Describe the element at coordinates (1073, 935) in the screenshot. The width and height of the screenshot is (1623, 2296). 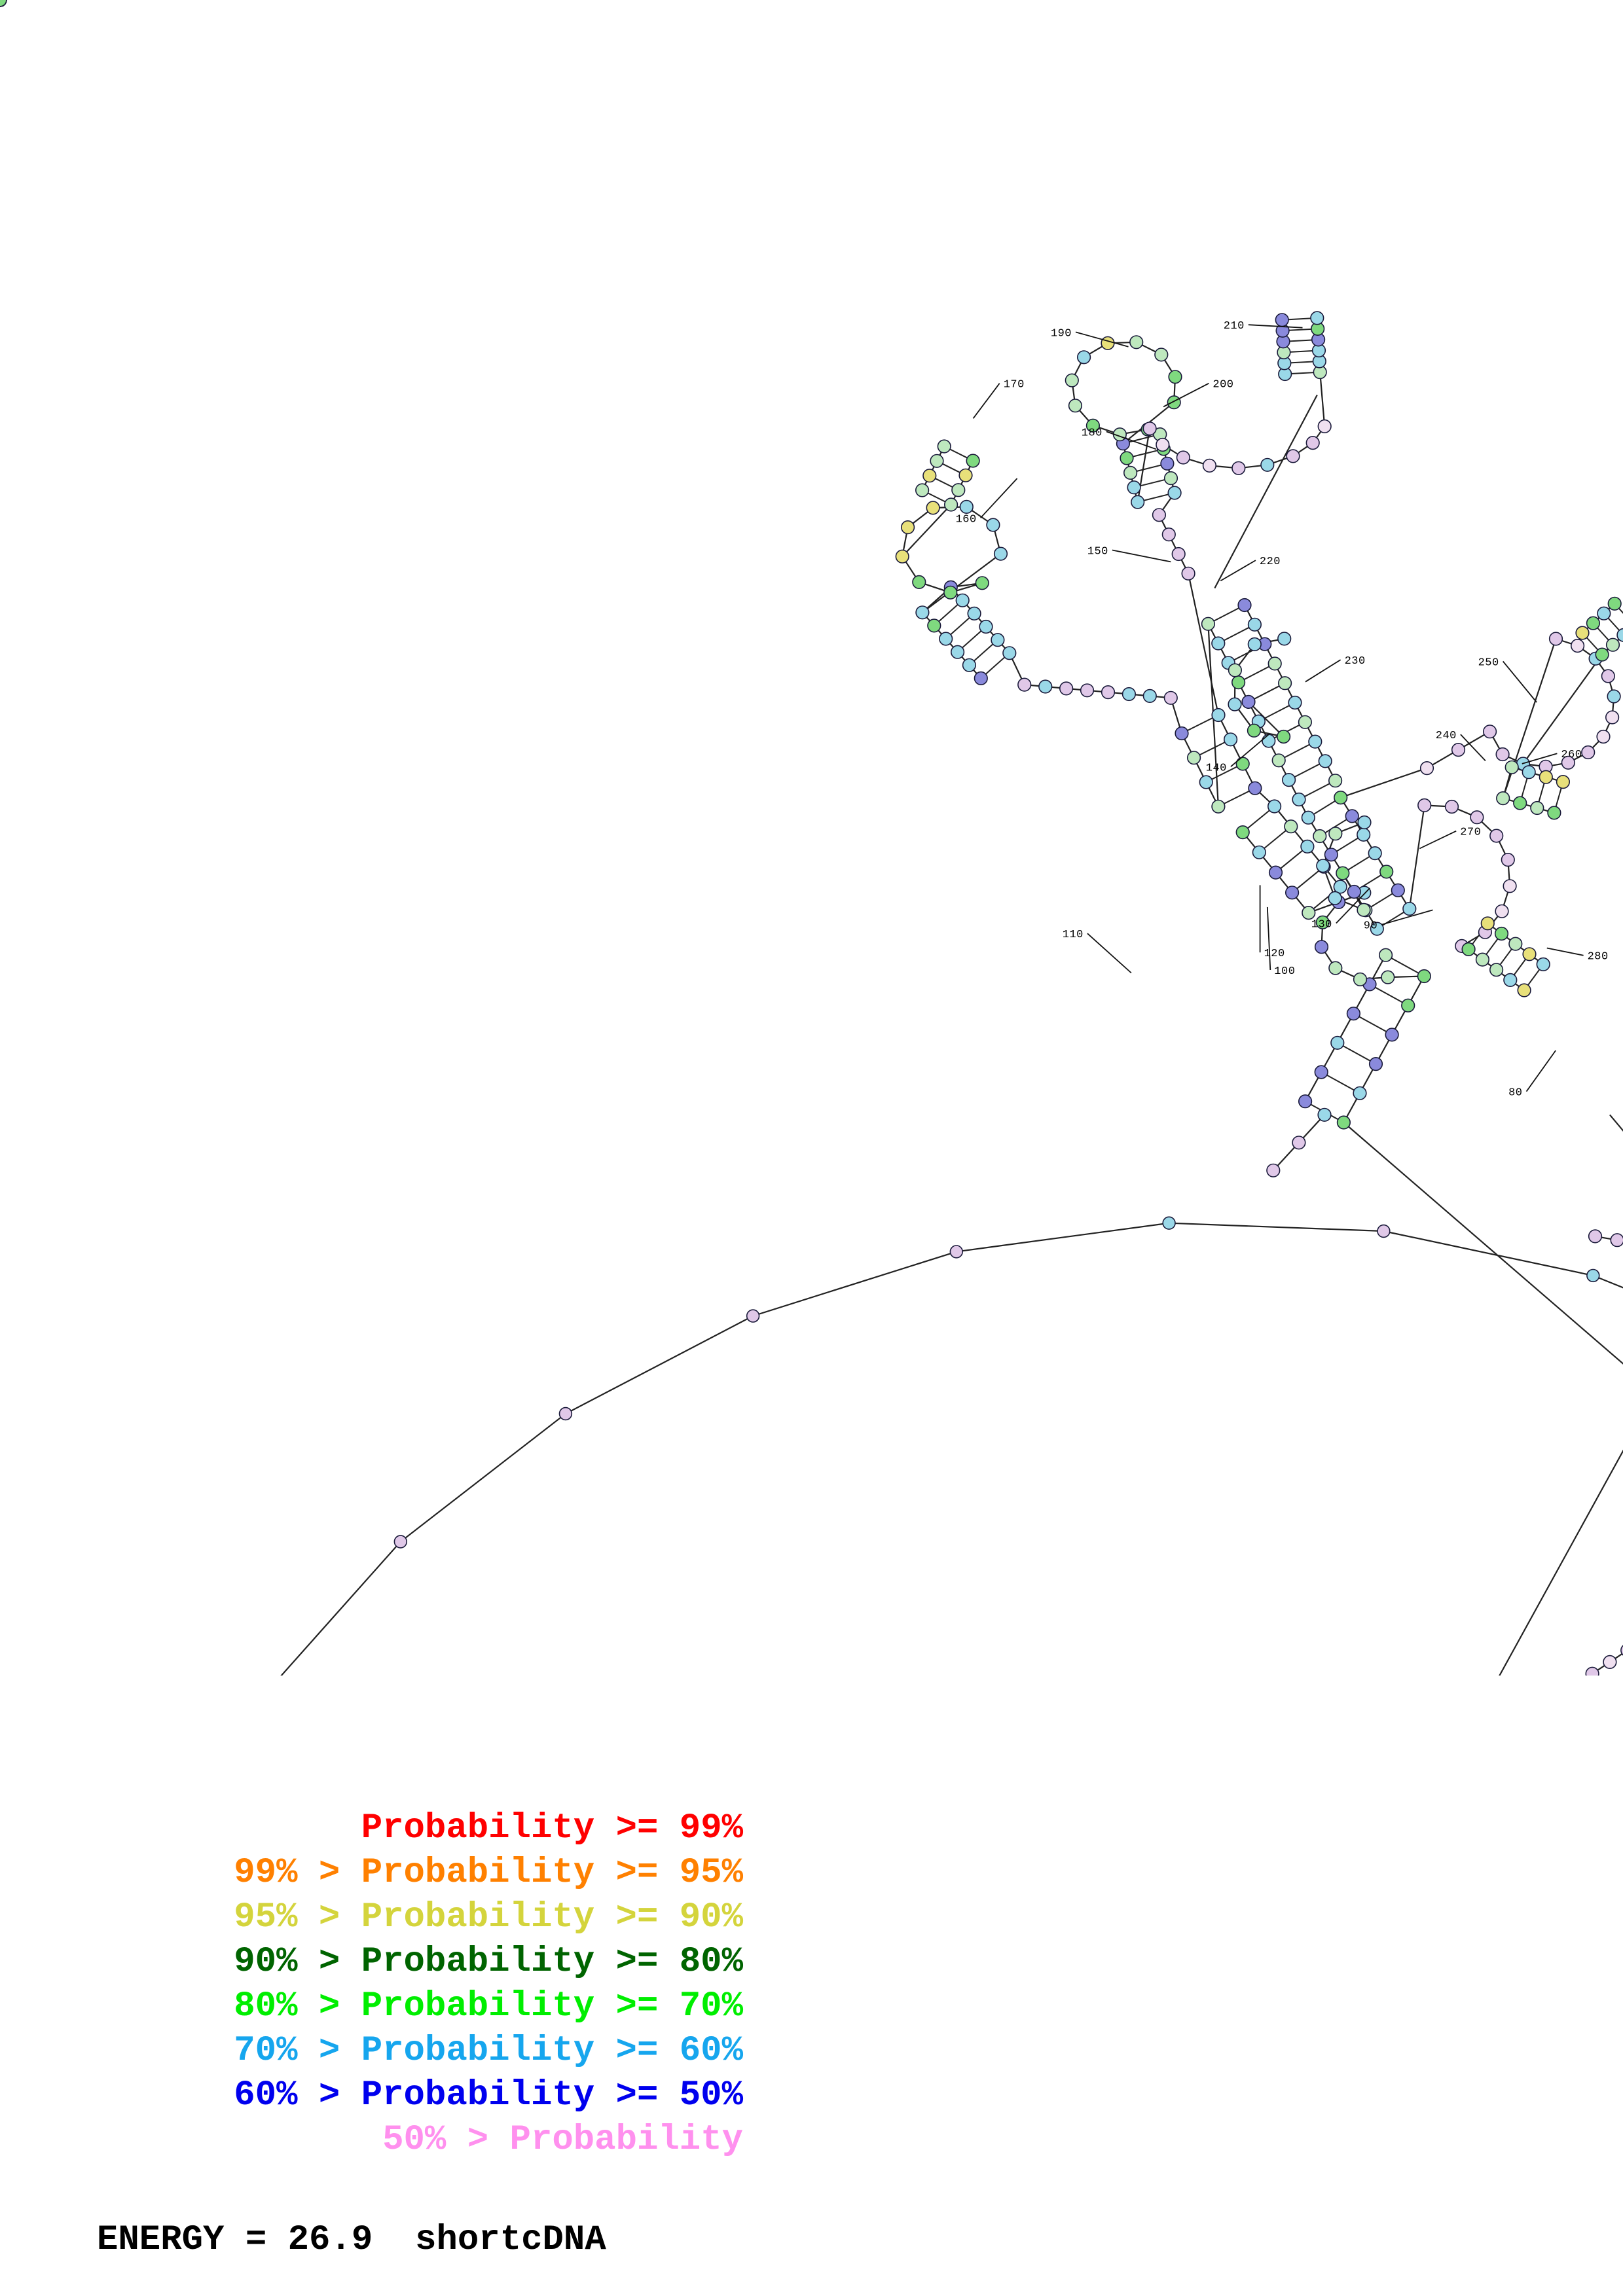
I see `position-label: 110` at that location.